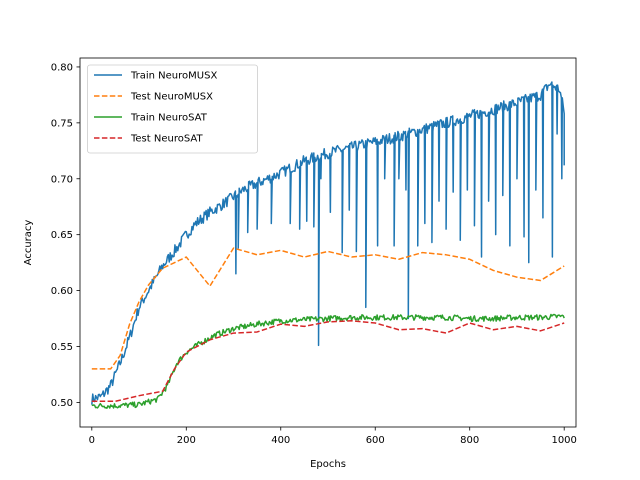 The height and width of the screenshot is (480, 640). I want to click on series-line-test-neurosat, so click(328, 361).